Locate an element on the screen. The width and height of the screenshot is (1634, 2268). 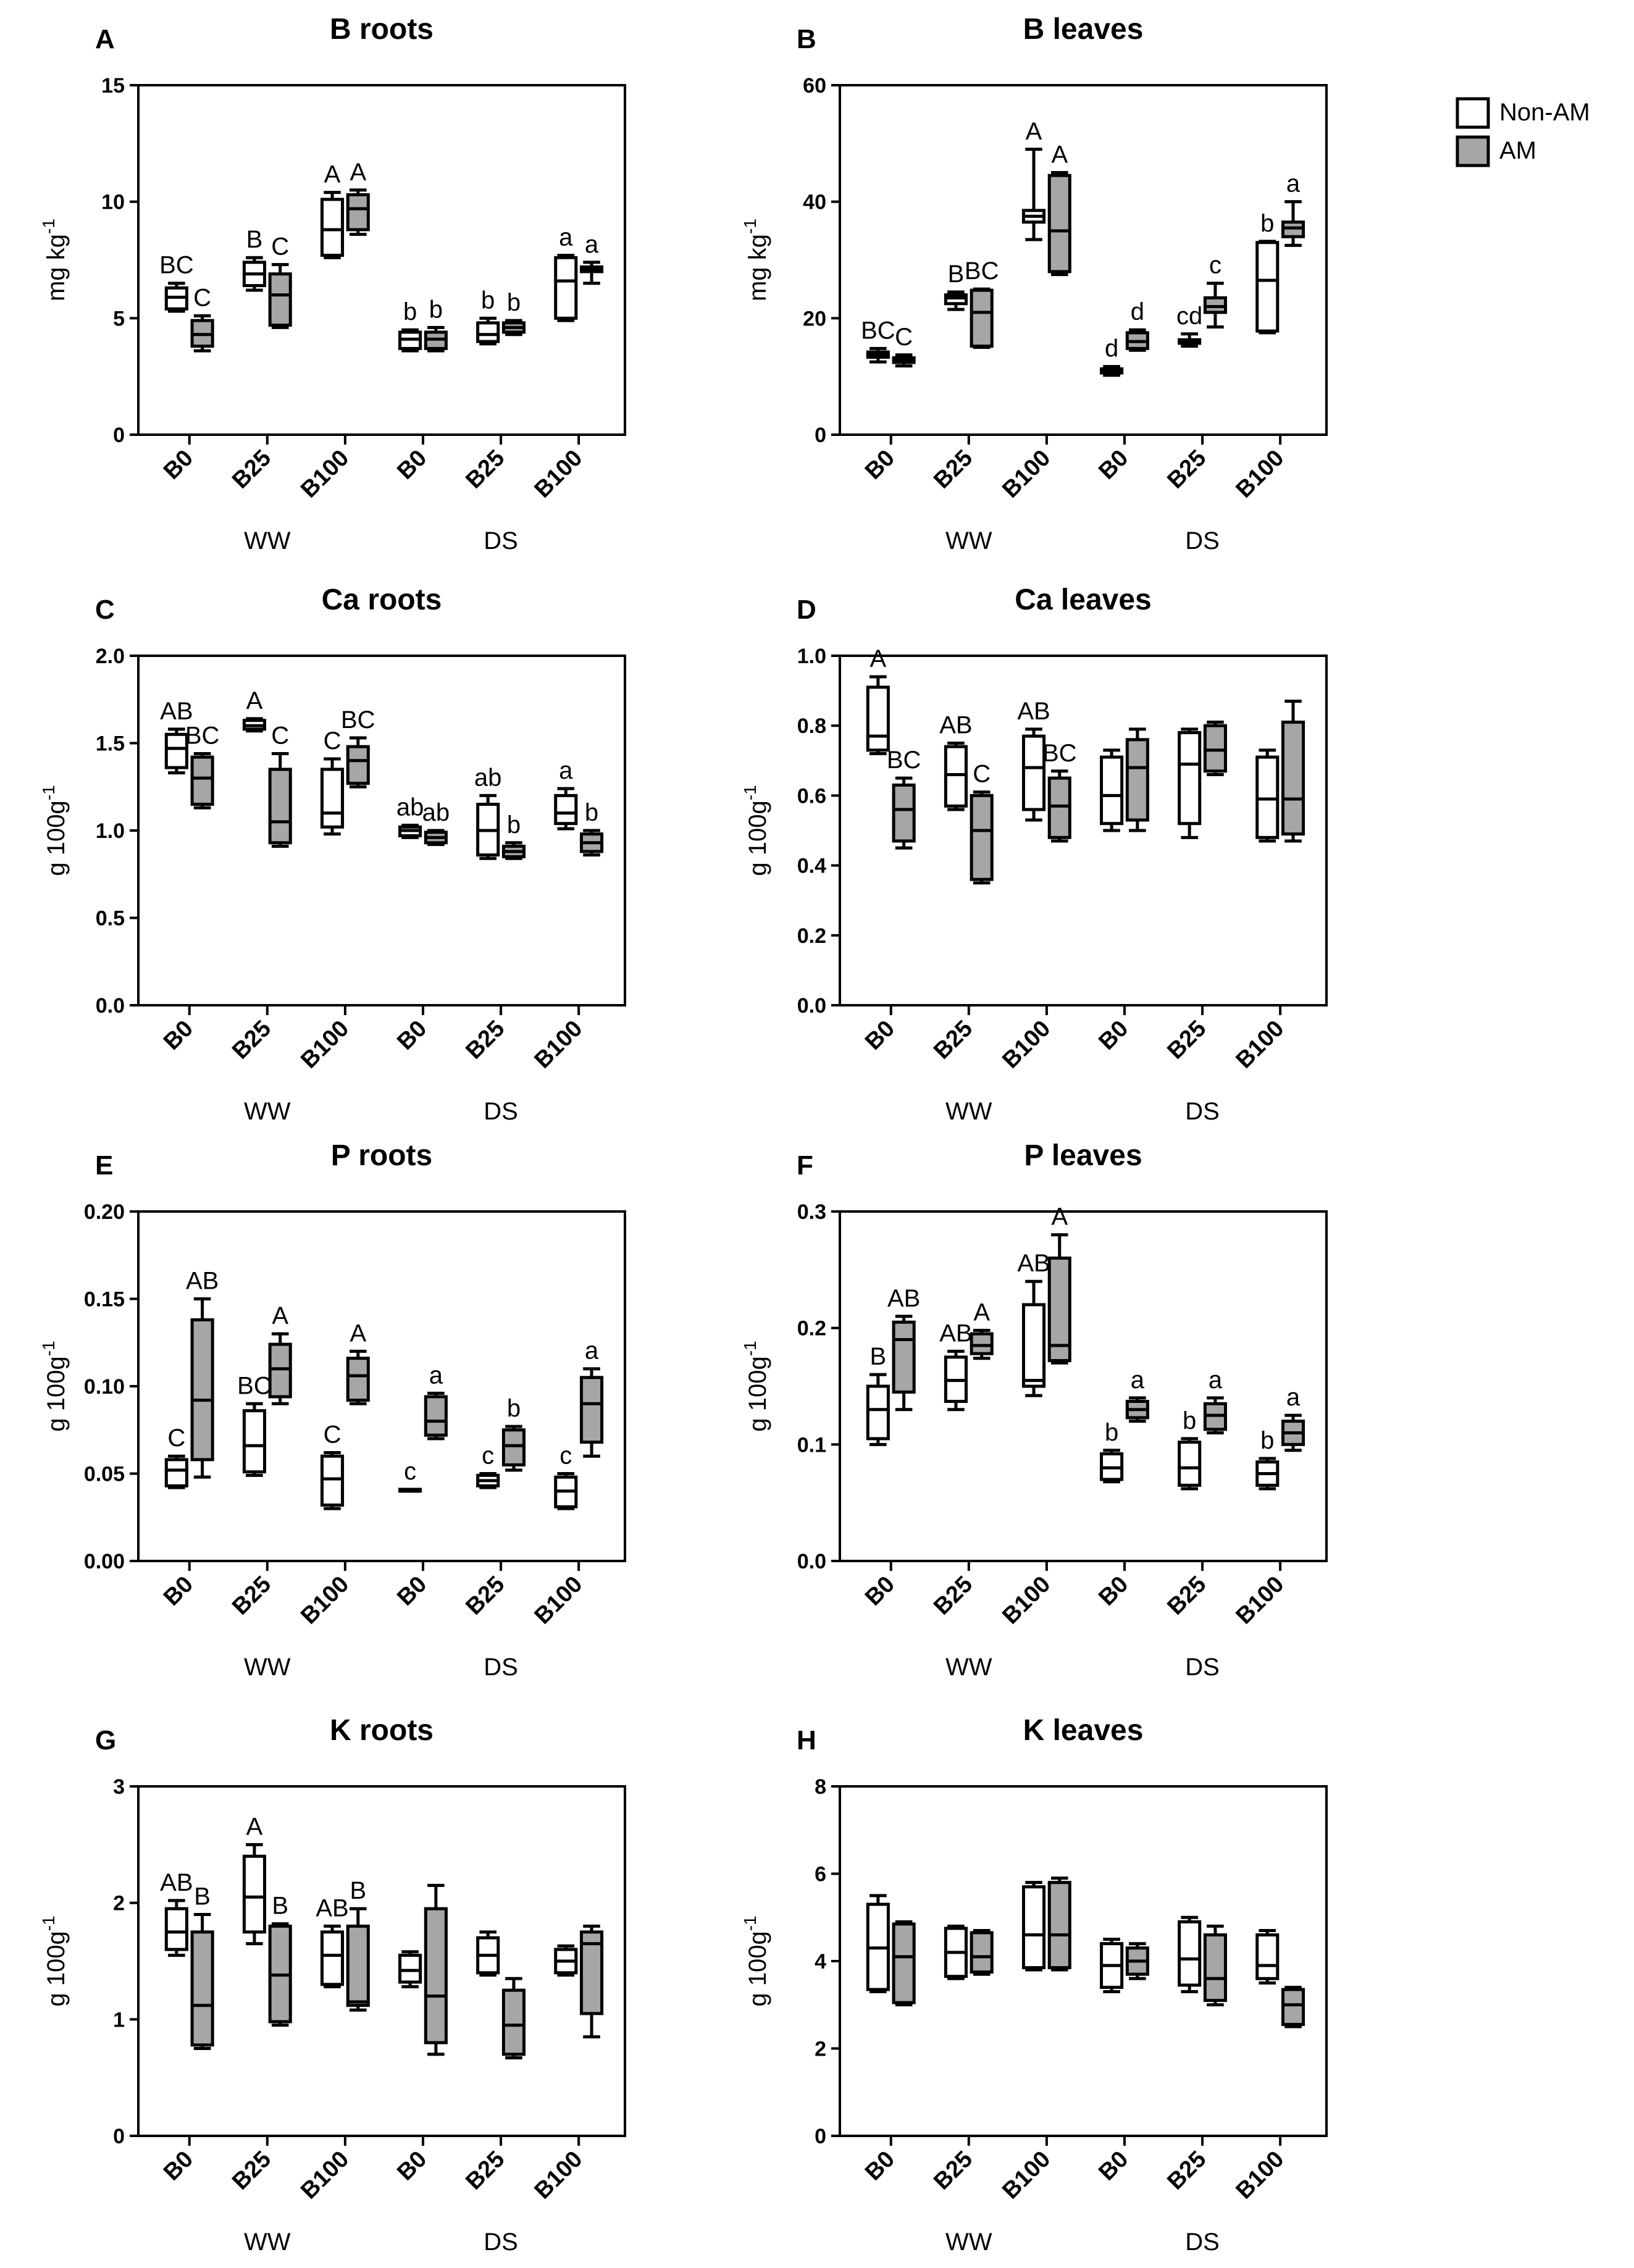
panel-f-box-non-am: AB is located at coordinates (956, 1366).